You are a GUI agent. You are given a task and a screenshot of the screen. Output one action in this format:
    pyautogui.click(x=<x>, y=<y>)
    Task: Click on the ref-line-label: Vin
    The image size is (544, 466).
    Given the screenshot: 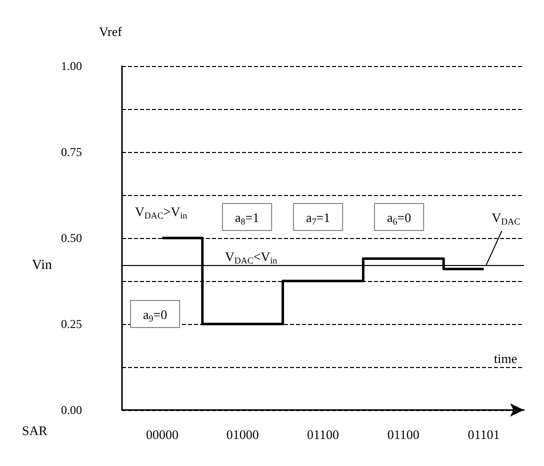 What is the action you would take?
    pyautogui.click(x=42, y=266)
    